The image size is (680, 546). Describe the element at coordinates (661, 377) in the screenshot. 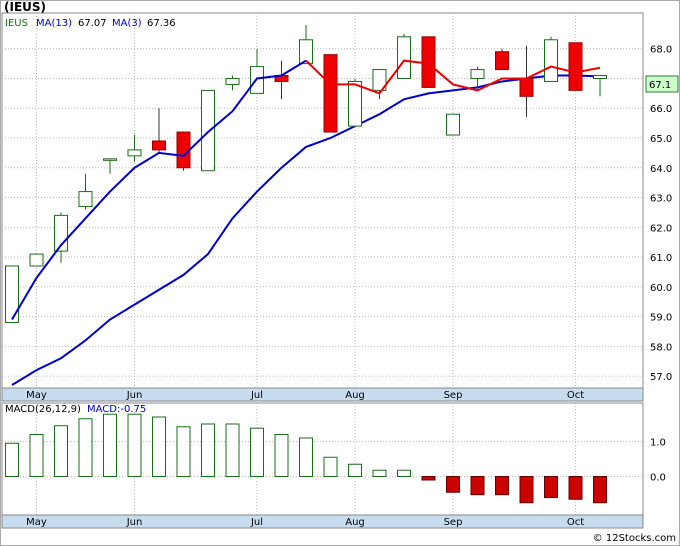

I see `price-y-tick-label: 57.0` at that location.